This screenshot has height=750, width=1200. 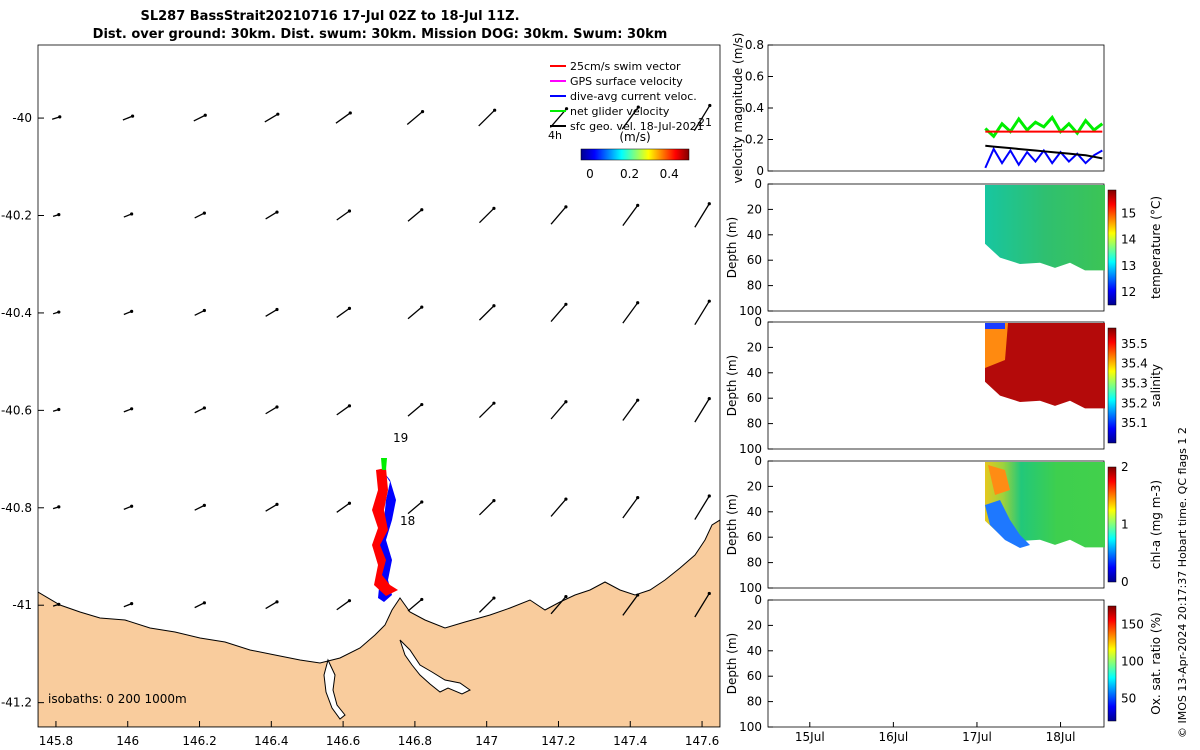 What do you see at coordinates (16, 216) in the screenshot?
I see `map-ytick-label: -40.2` at bounding box center [16, 216].